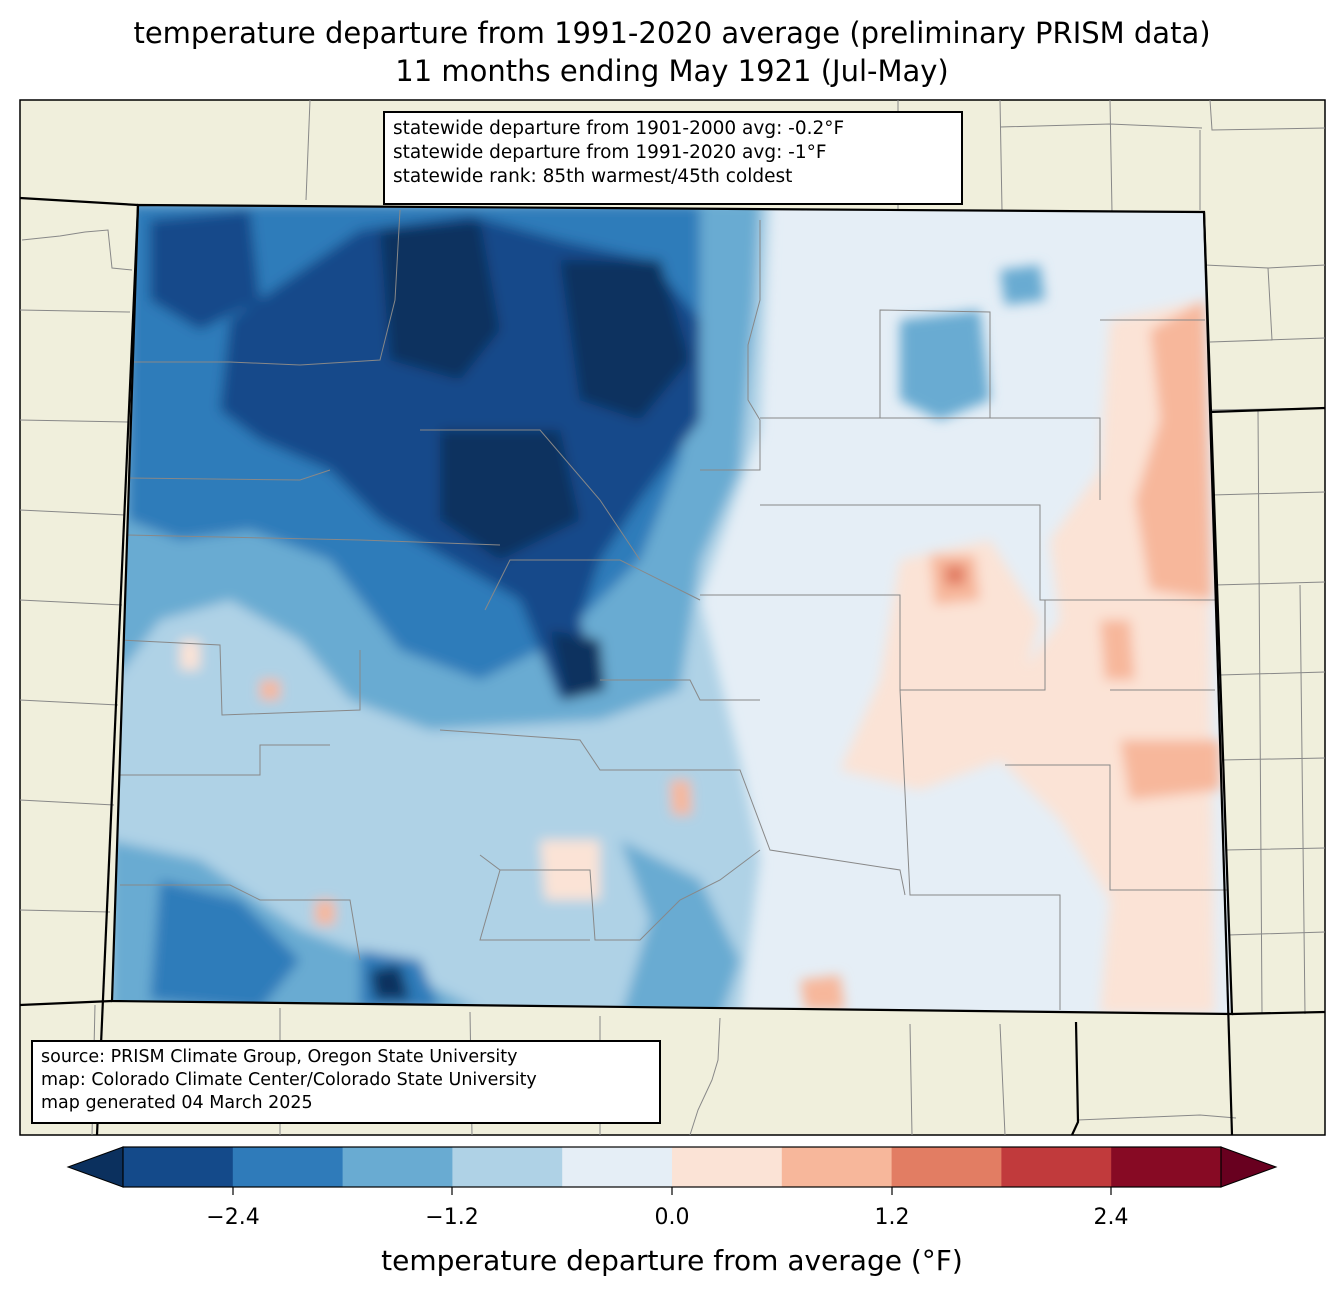 This screenshot has height=1299, width=1344. I want to click on tick-label: 2.4, so click(1111, 1217).